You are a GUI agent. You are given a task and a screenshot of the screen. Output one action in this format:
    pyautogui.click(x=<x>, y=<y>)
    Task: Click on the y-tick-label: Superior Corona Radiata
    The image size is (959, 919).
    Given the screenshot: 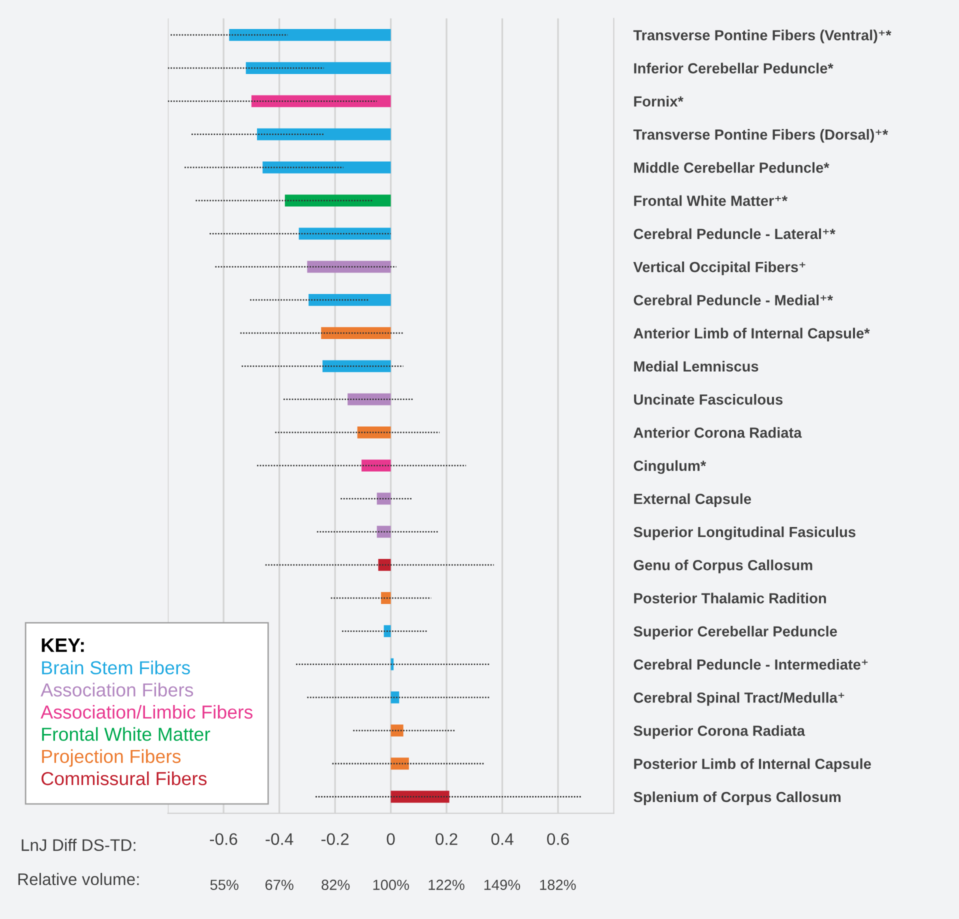 What is the action you would take?
    pyautogui.click(x=720, y=732)
    